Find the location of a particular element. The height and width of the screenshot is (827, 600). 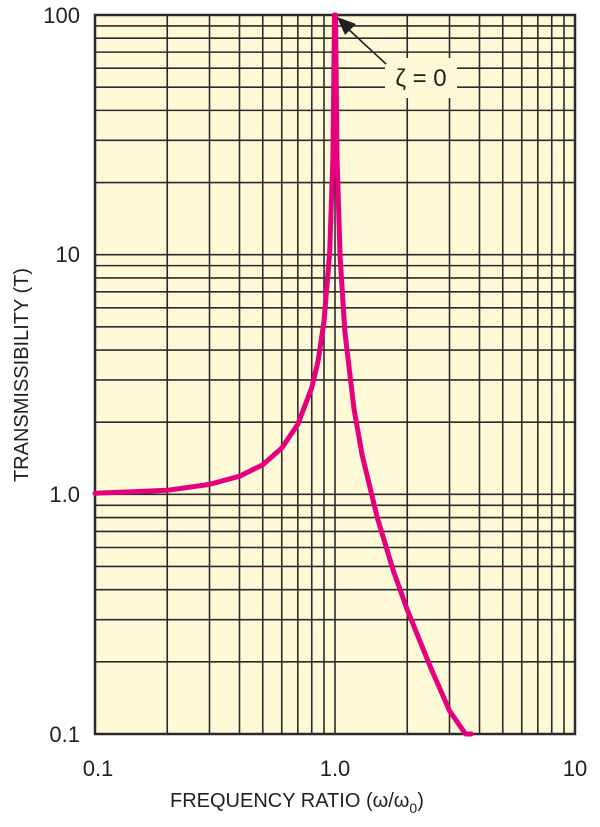

y-axis-label: TRANSMISSIBILITY (T) is located at coordinates (22, 375).